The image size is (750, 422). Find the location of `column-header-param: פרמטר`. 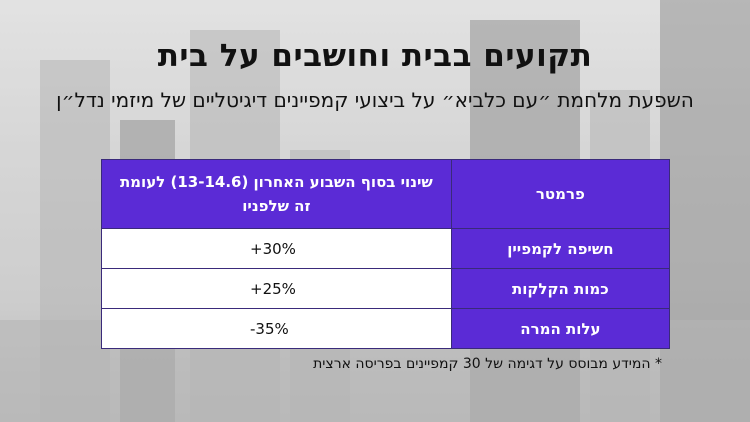

column-header-param: פרמטר is located at coordinates (560, 194).